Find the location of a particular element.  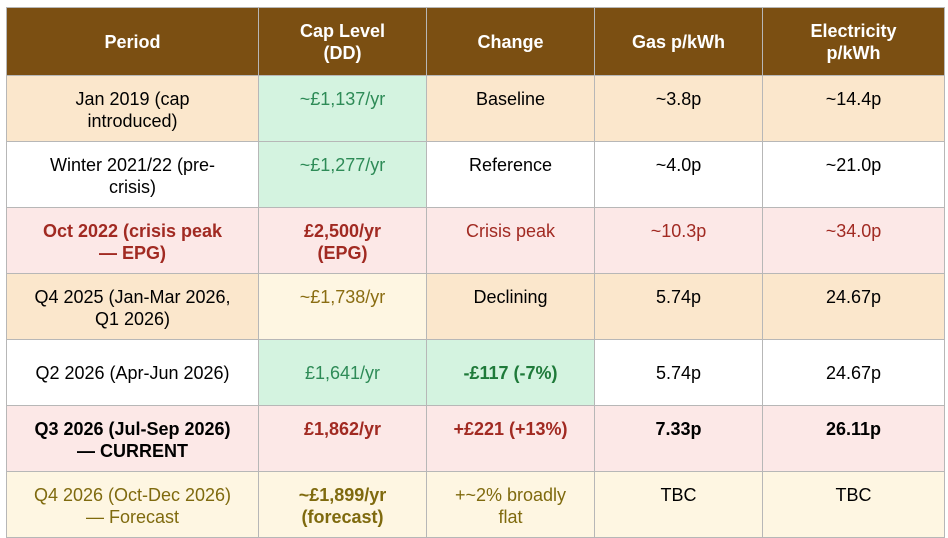

cell-change: -£117 (-7%) is located at coordinates (510, 372).